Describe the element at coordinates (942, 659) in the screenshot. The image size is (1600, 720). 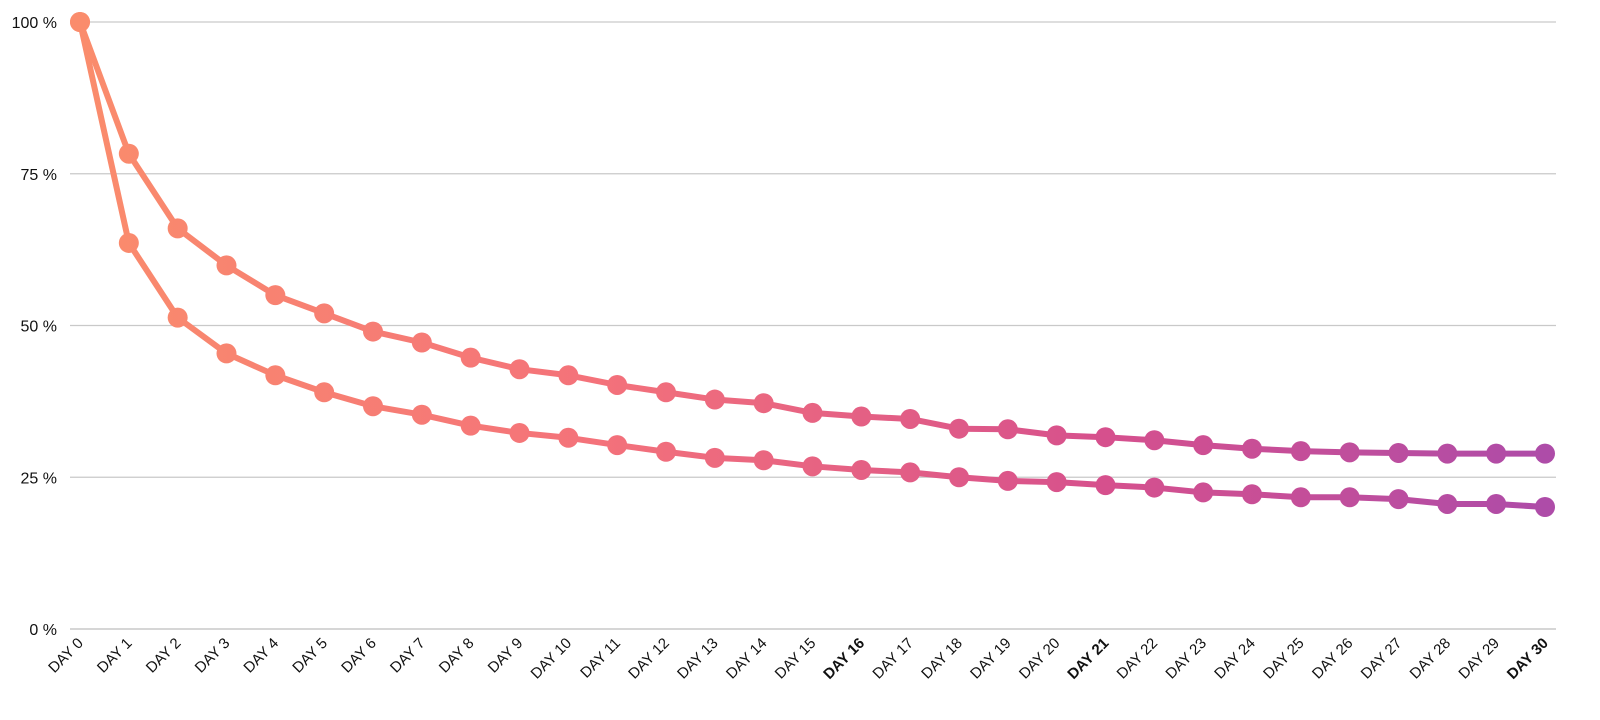
I see `x-tick-label: DAY 18` at that location.